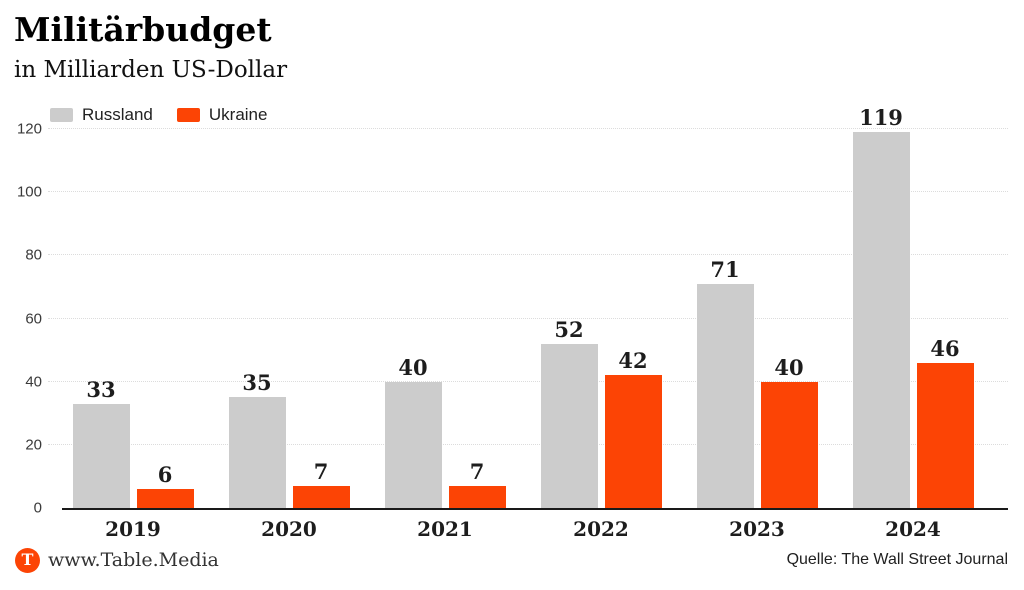 The width and height of the screenshot is (1024, 590). Describe the element at coordinates (569, 329) in the screenshot. I see `value-label-russland-2022: 52` at that location.